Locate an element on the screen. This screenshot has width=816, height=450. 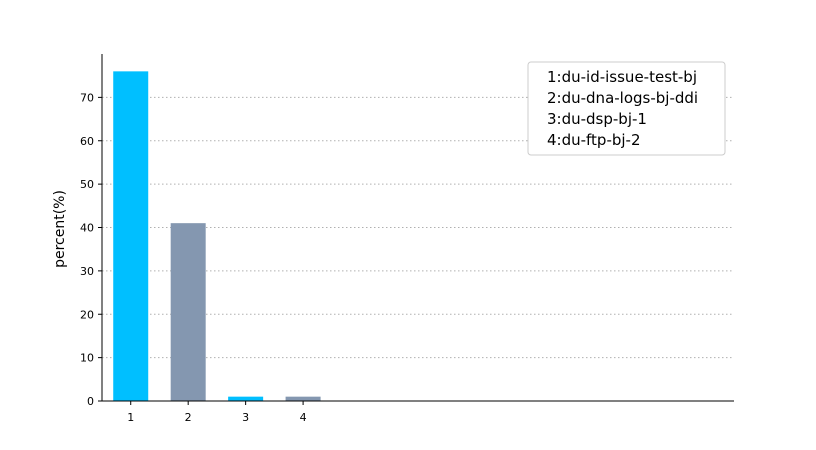
y-tick-label: 0 is located at coordinates (90, 401).